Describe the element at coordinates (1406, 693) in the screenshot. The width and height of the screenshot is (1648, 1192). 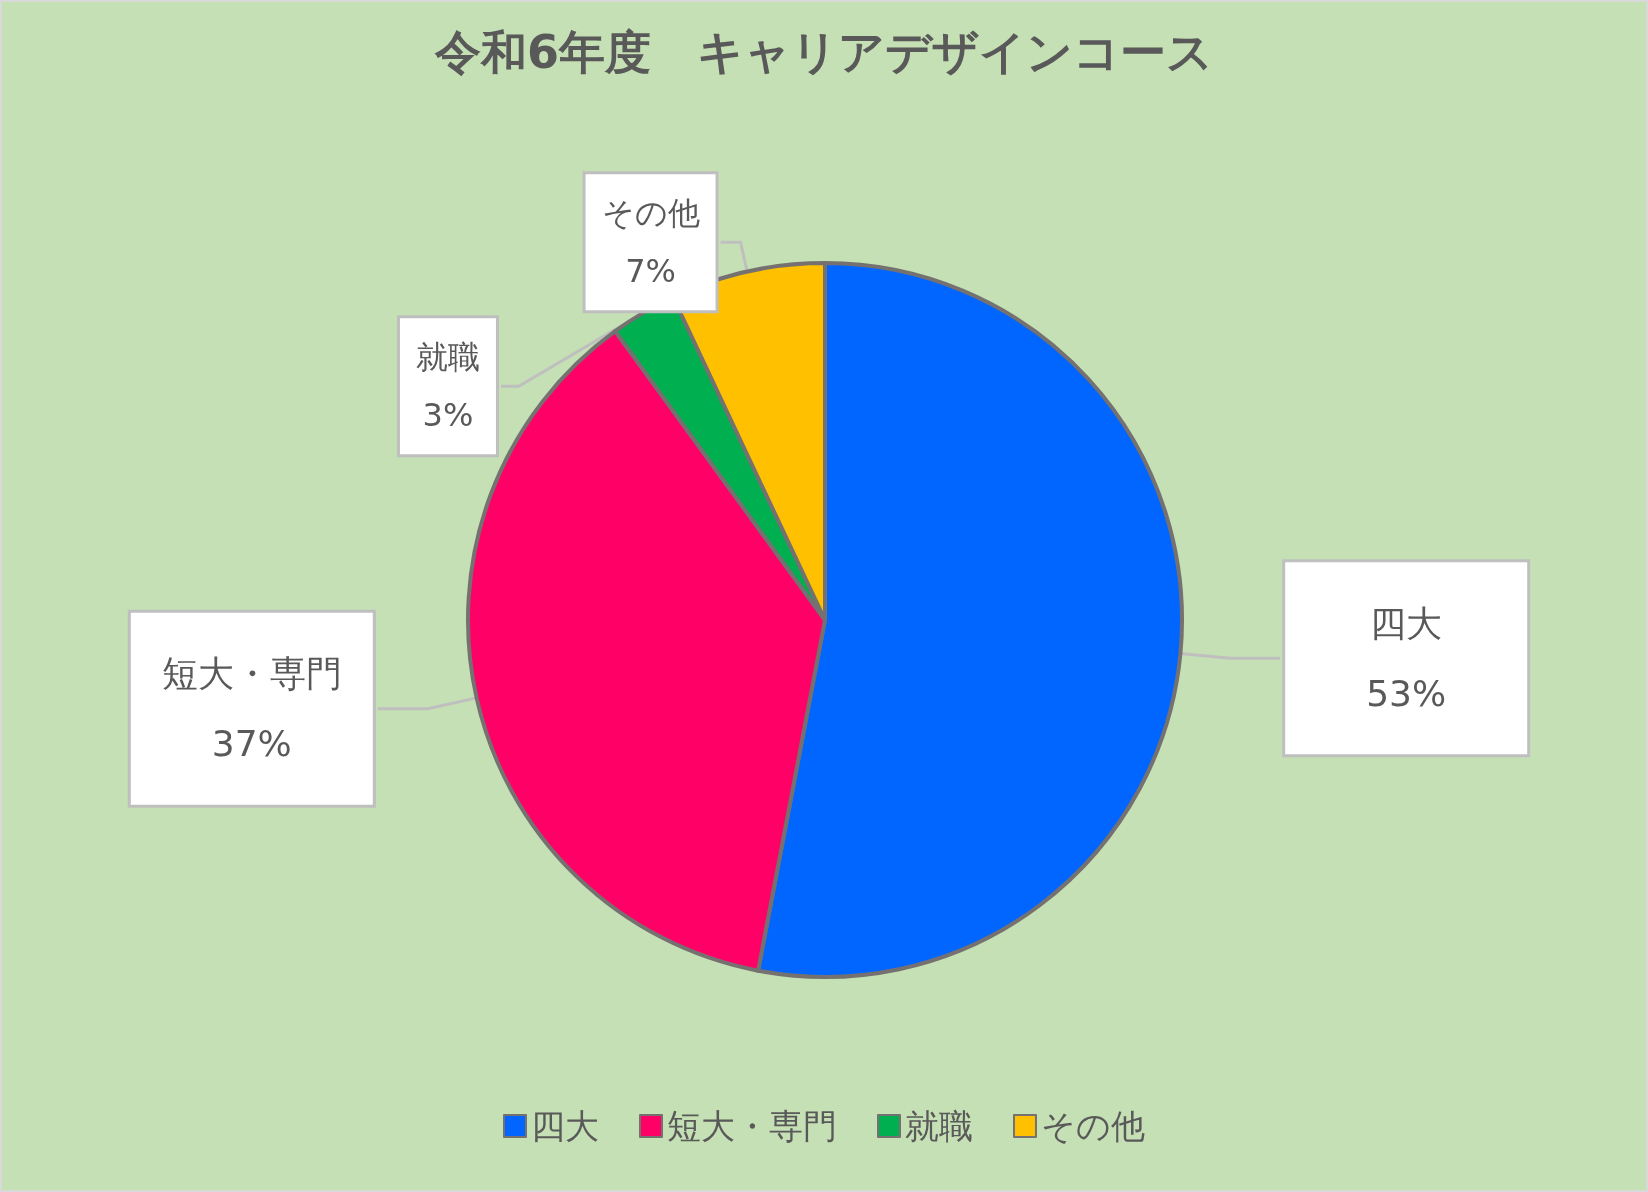
I see `data-label: 53%` at that location.